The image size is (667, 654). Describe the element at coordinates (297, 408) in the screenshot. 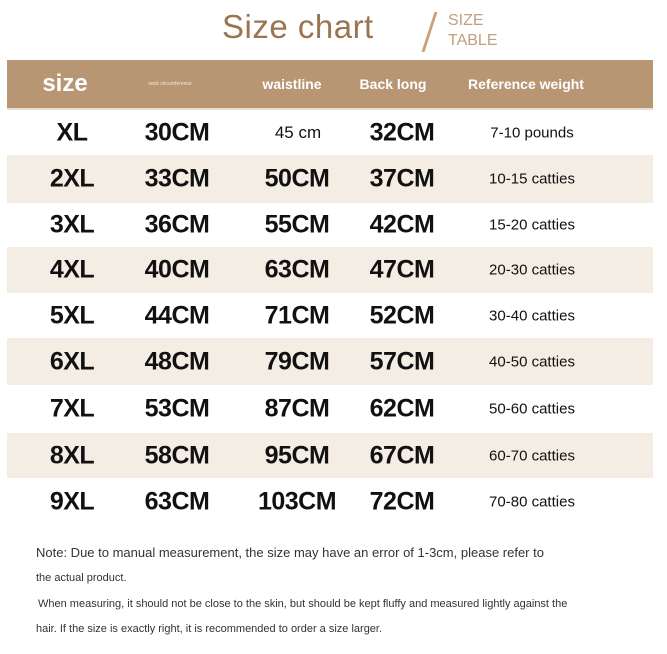

I see `cell-waist: 87CM` at that location.